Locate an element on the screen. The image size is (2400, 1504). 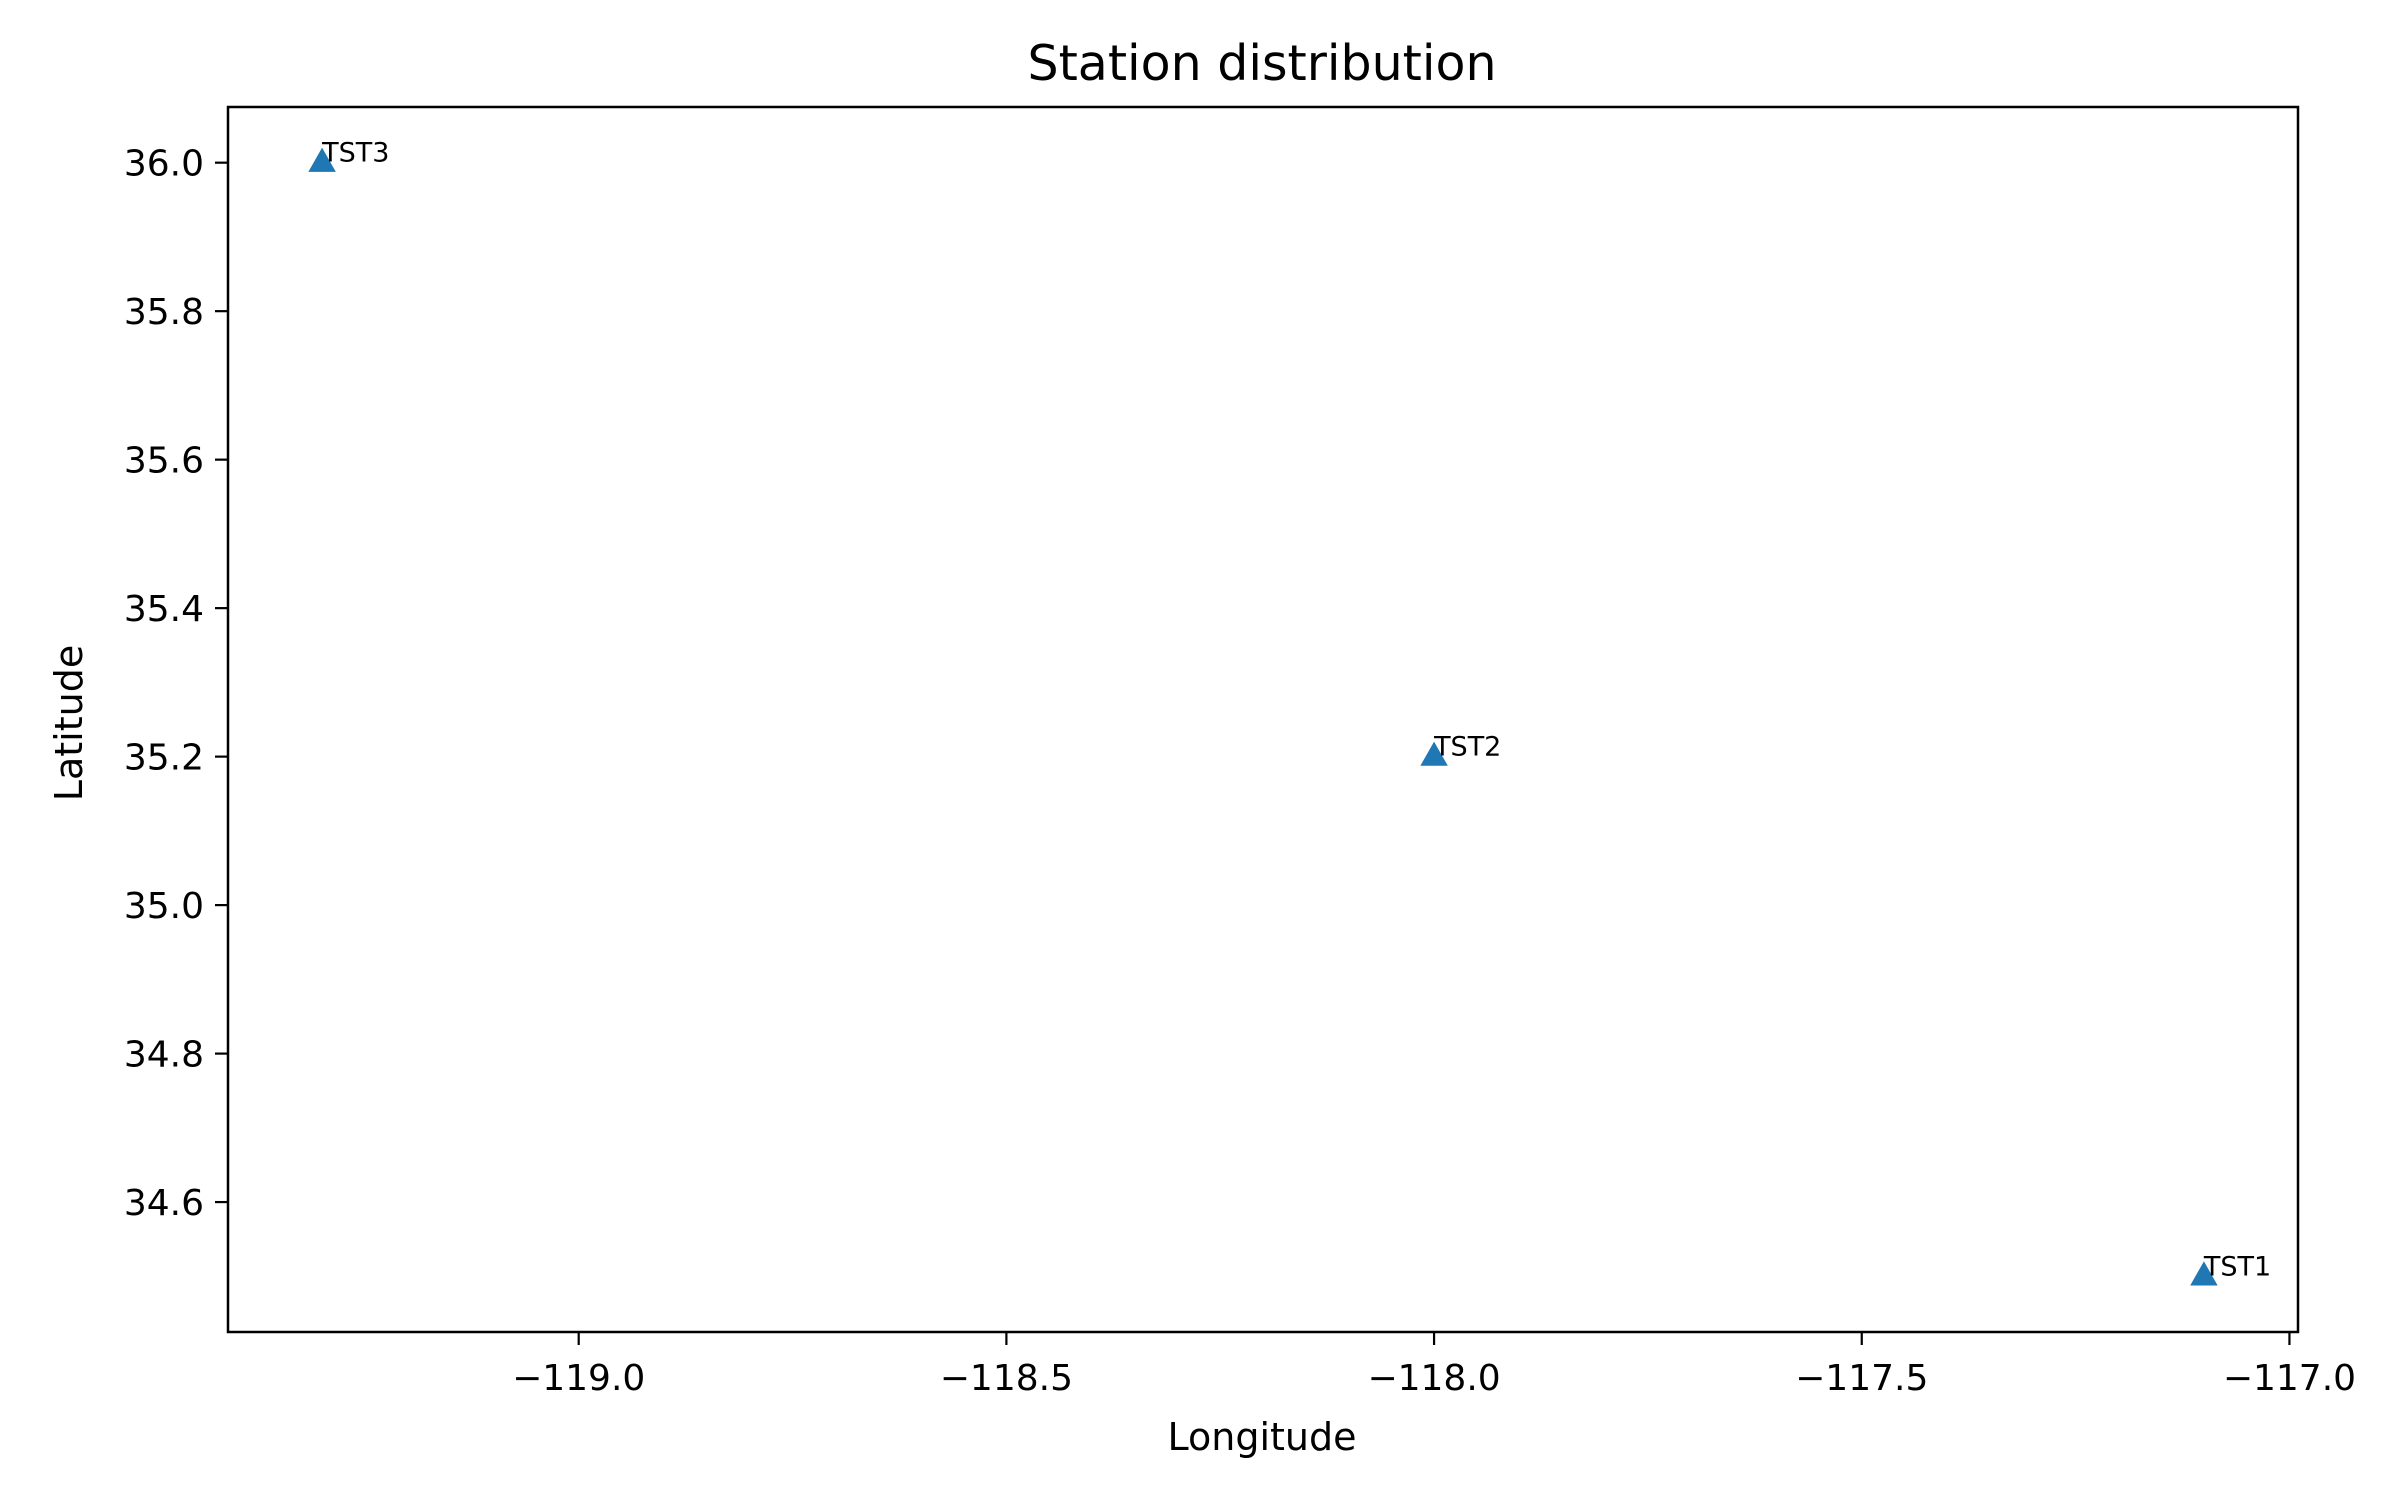
y-tick-label: 35.8 is located at coordinates (164, 312).